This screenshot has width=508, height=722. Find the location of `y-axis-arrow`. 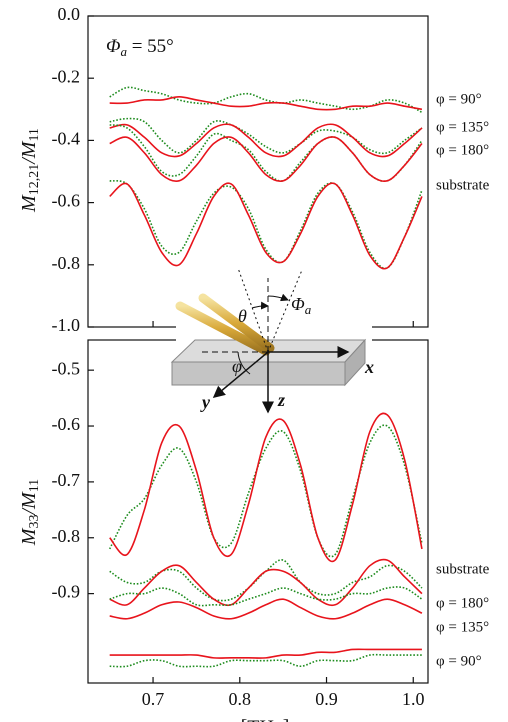

y-axis-arrow is located at coordinates (240, 374).